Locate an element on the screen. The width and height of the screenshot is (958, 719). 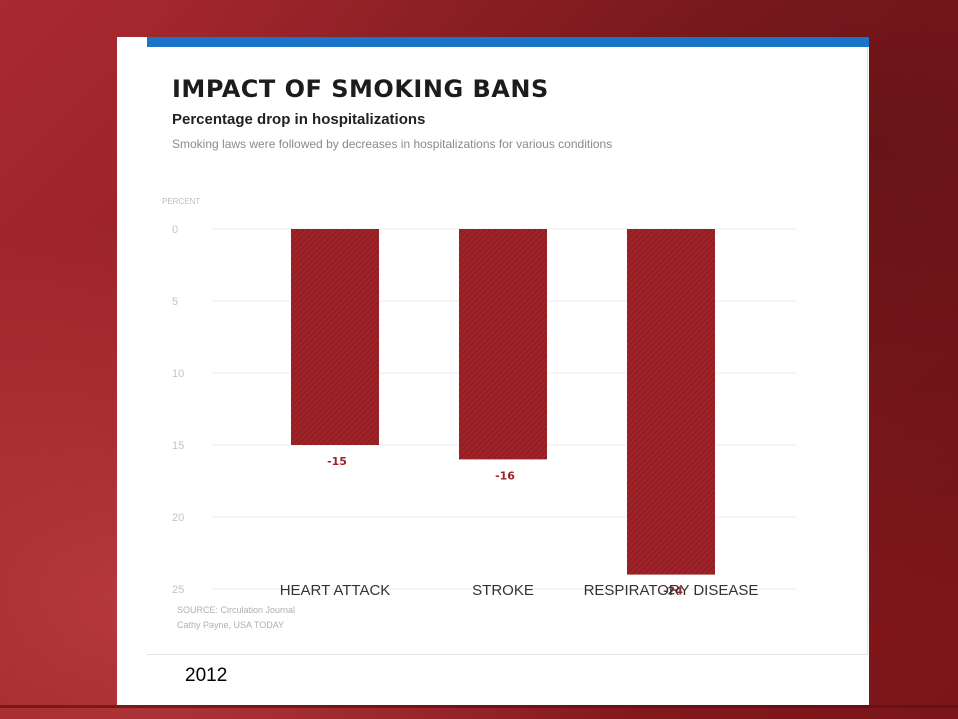
y-tick-label: 0 is located at coordinates (175, 230).